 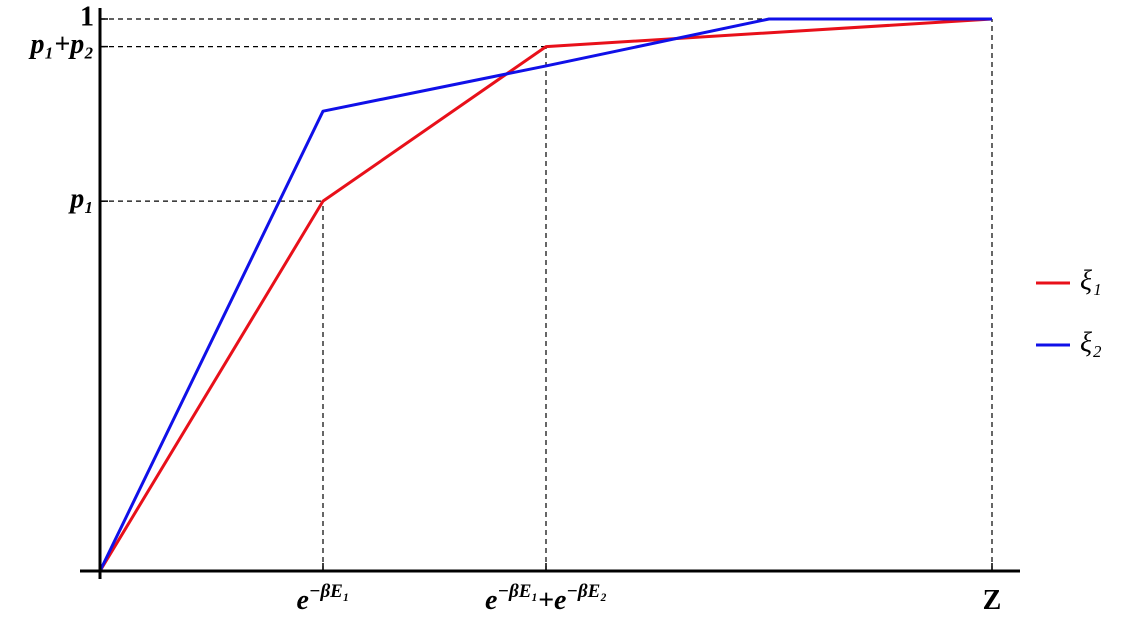 I want to click on x-tick-label: e−βE₁+e−βE₂, so click(x=546, y=598).